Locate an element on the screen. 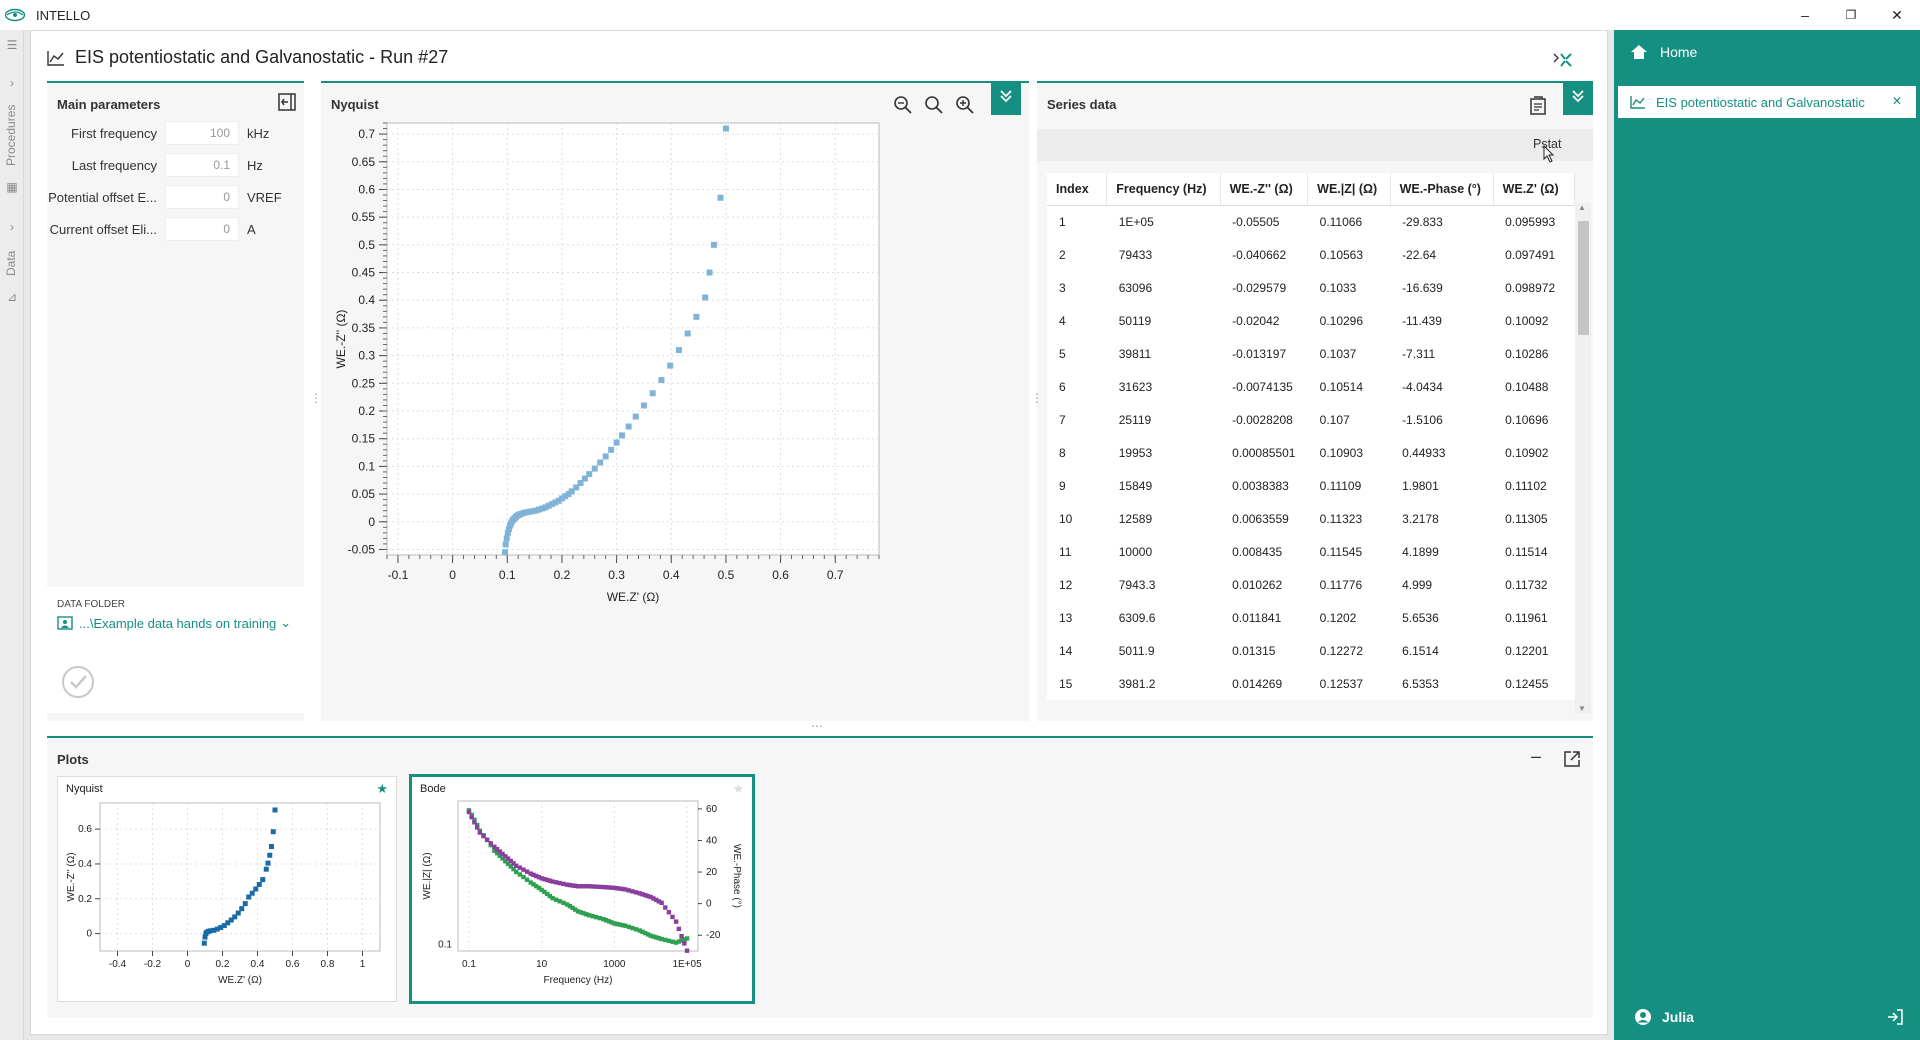  current-offset-field: 0 is located at coordinates (202, 229).